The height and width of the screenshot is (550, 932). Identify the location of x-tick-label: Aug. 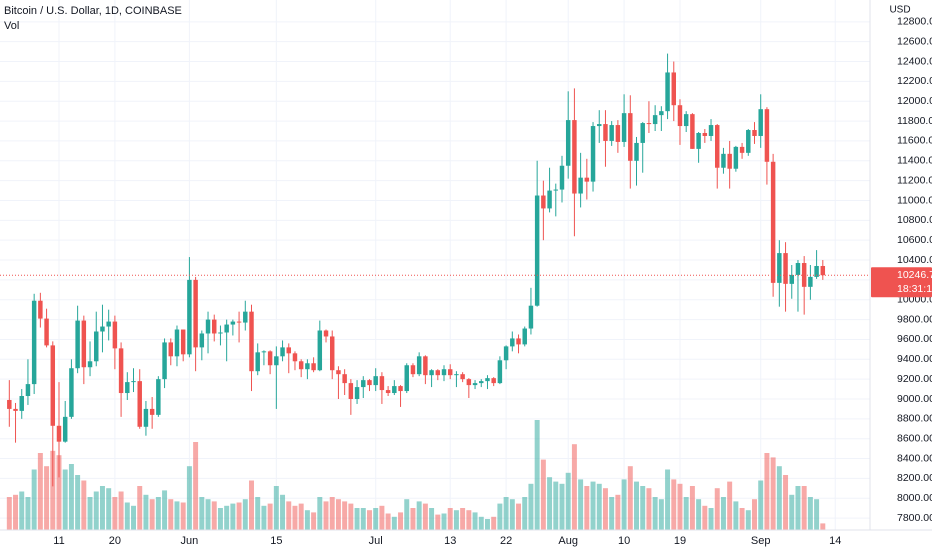
(568, 541).